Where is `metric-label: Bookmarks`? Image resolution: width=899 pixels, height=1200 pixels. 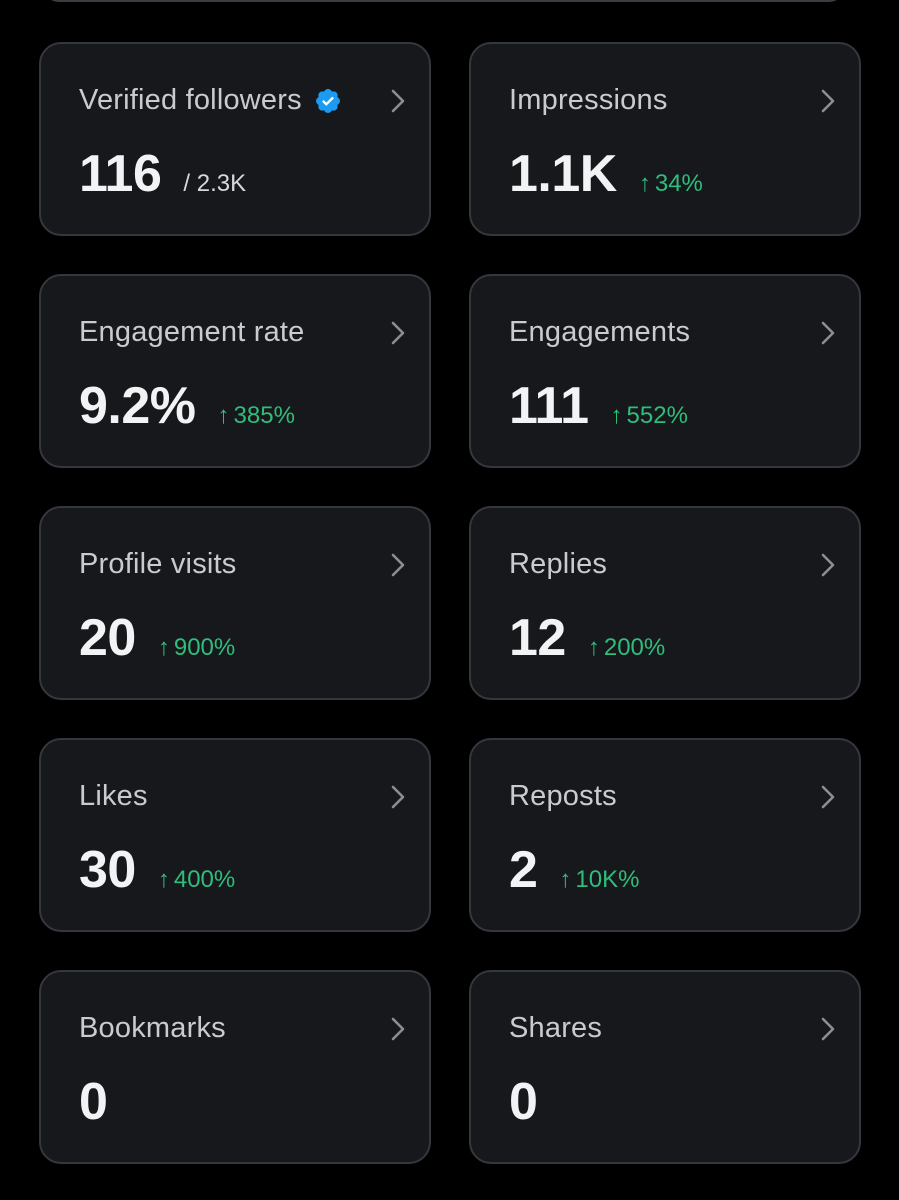
metric-label: Bookmarks is located at coordinates (152, 1028).